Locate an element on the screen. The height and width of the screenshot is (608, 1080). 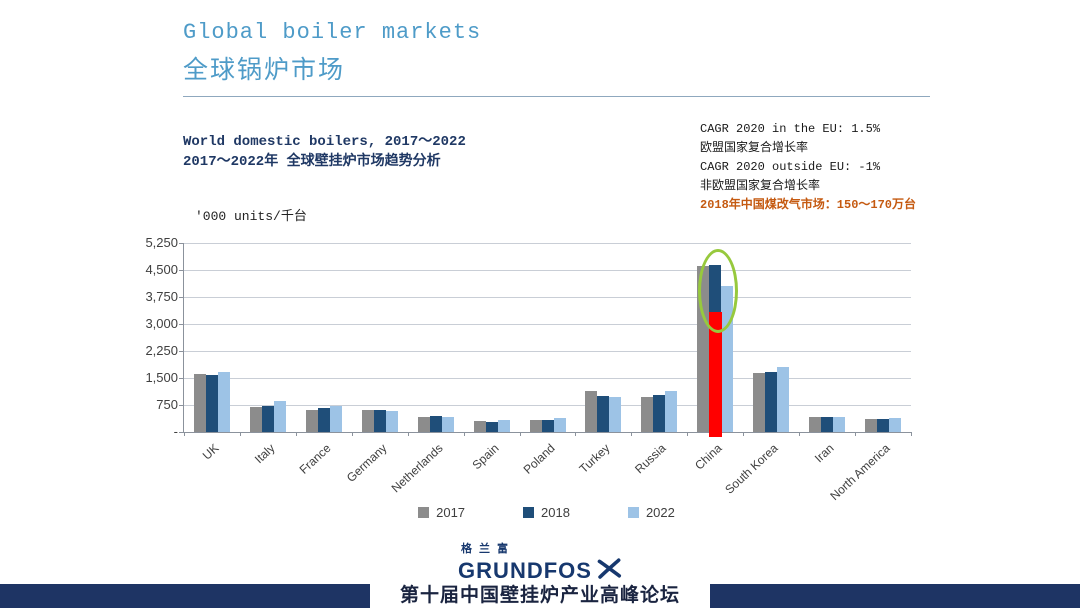
y-axis-label: - is located at coordinates (175, 431).